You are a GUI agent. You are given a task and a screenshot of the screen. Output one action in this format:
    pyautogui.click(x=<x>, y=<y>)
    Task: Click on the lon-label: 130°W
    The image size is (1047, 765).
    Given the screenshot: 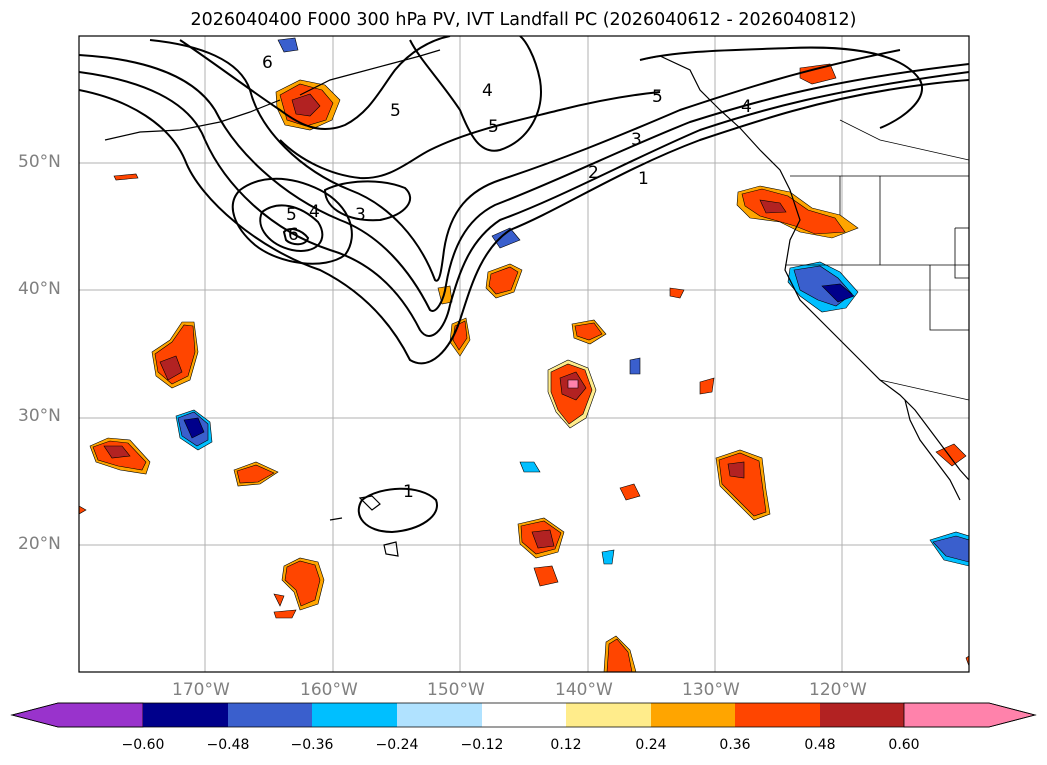 What is the action you would take?
    pyautogui.click(x=711, y=690)
    